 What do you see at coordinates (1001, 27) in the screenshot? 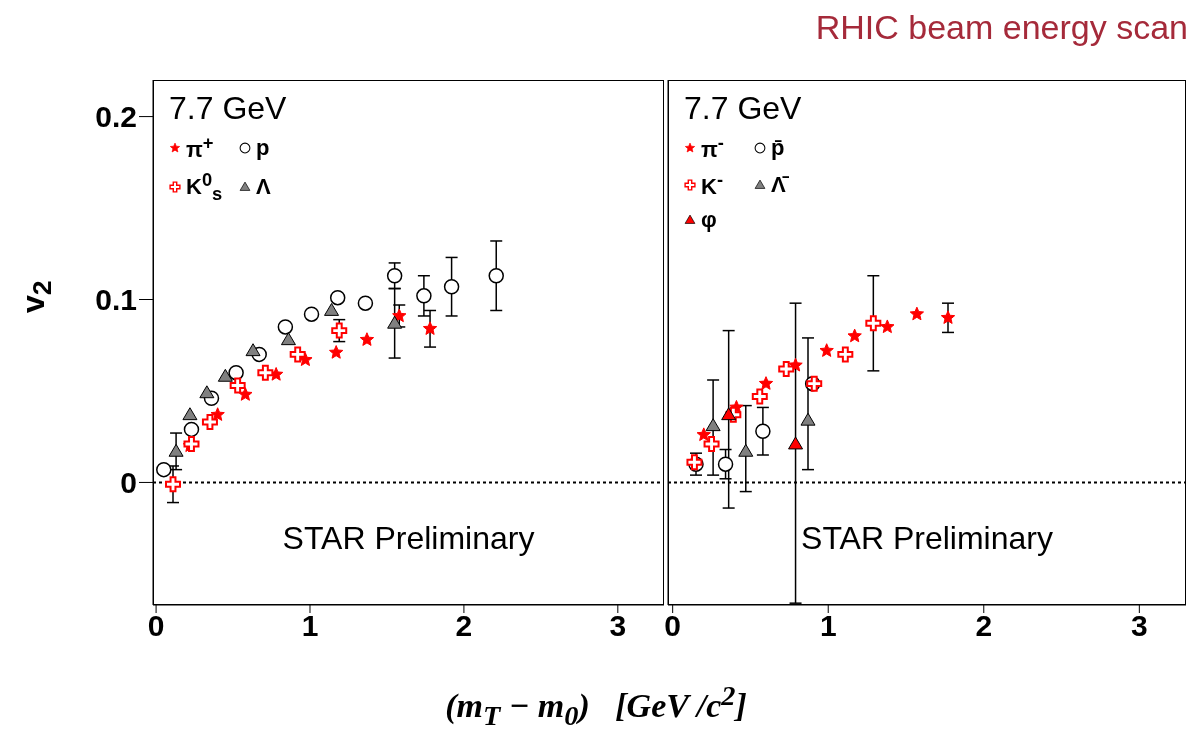
I see `chart-title: RHIC beam energy scan` at bounding box center [1001, 27].